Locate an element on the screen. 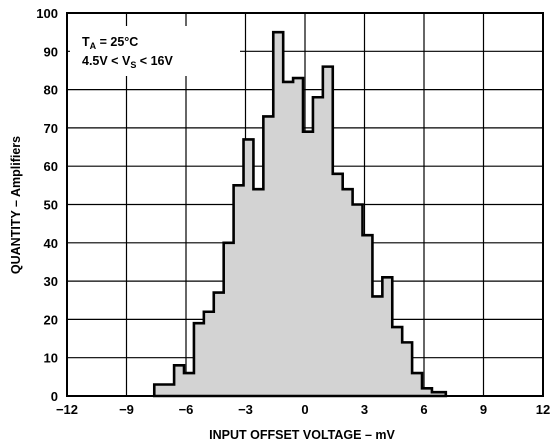  y-tick-label: 70 is located at coordinates (51, 128).